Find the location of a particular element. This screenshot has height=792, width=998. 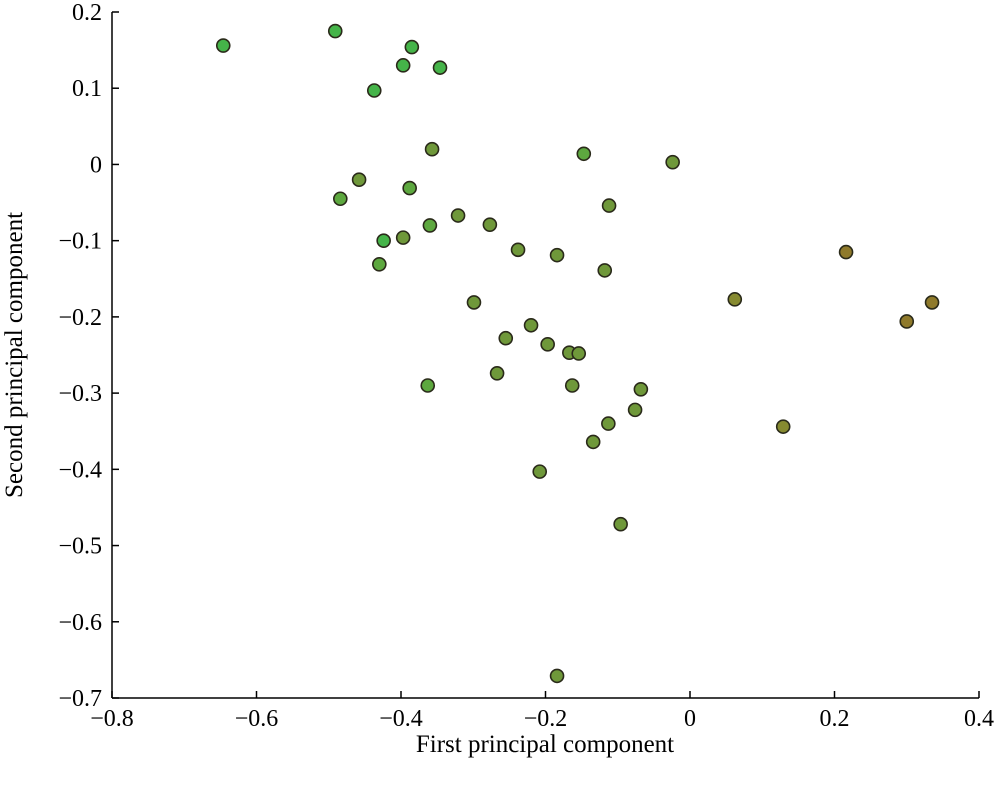

y-tick-label: −0.2 is located at coordinates (80, 318).